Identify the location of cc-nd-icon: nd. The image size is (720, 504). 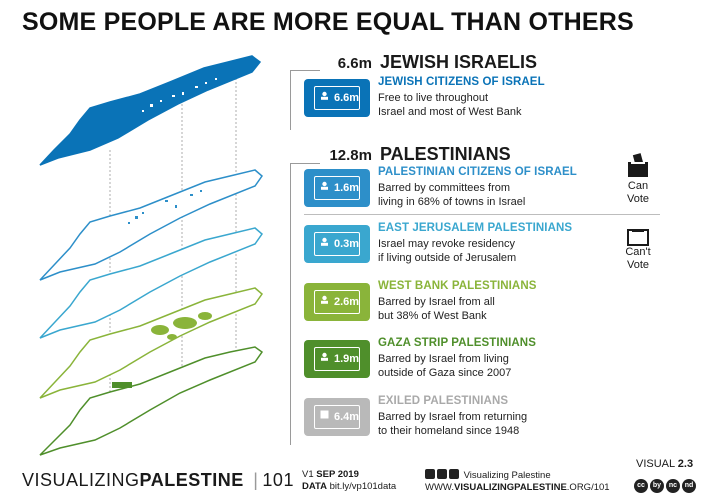
(689, 486).